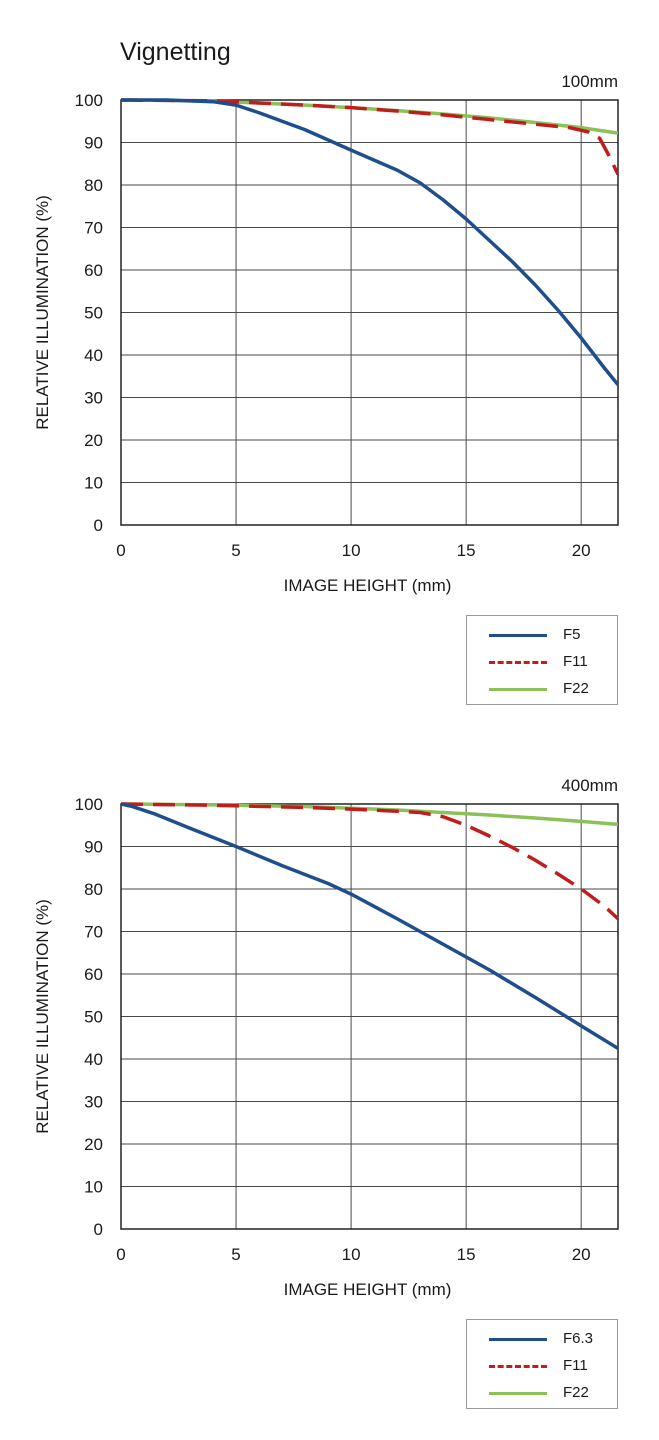  I want to click on focal-length-label: 400mm, so click(589, 785).